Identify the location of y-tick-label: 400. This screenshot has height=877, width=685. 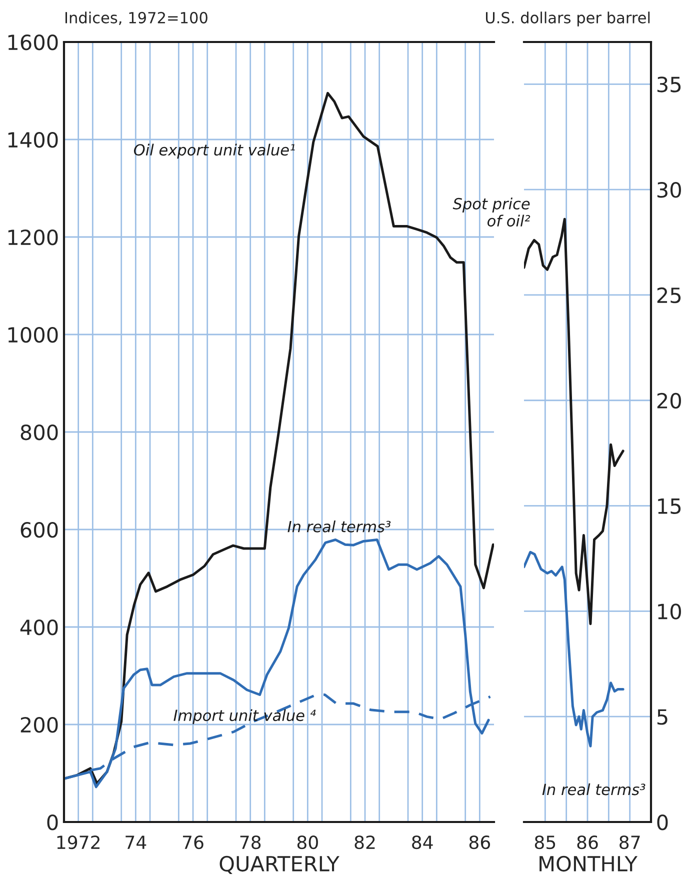
(39, 627).